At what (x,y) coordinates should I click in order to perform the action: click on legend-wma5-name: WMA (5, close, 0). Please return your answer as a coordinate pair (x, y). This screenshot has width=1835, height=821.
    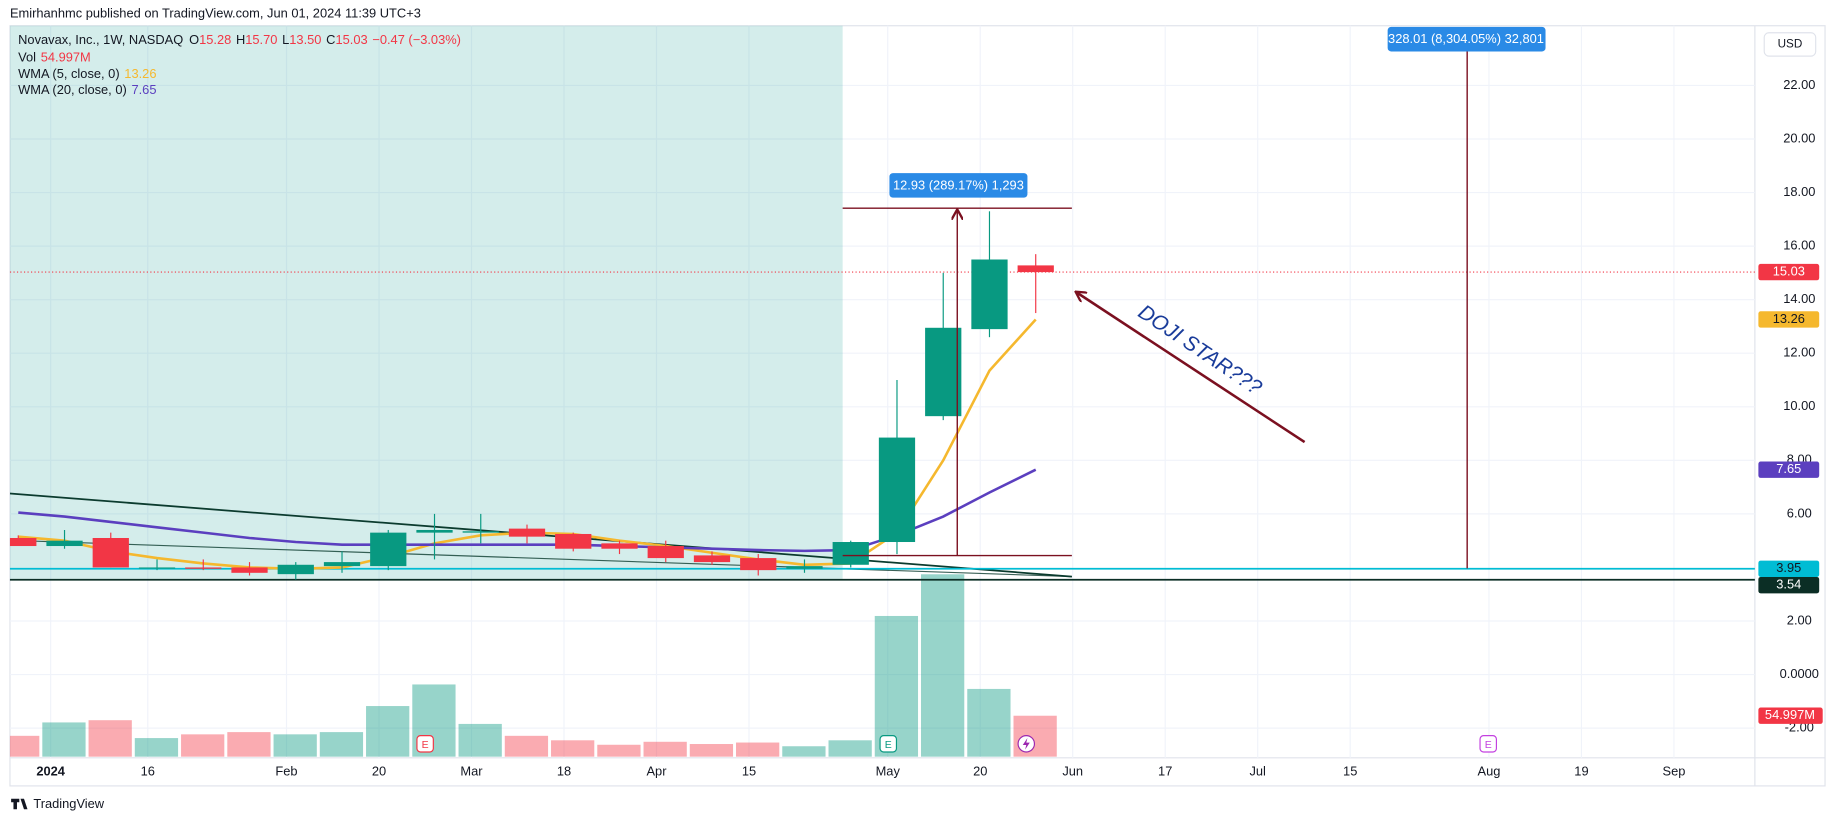
    Looking at the image, I should click on (68, 73).